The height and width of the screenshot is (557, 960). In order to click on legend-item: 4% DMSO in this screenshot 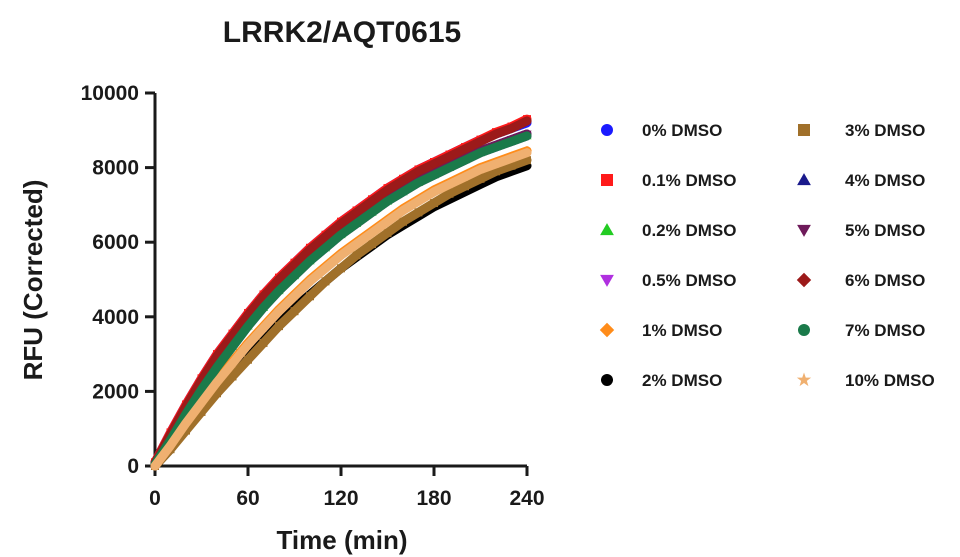, I will do `click(861, 180)`.